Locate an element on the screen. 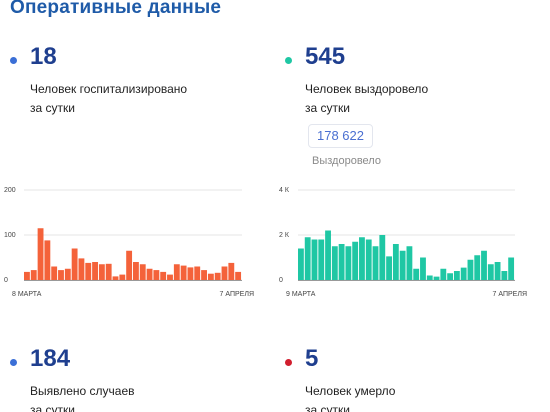 Image resolution: width=550 pixels, height=412 pixels. hospitalized-chart: 0 100 200 8 МАРТА 7 АПРЕЛЯ is located at coordinates (135, 242).